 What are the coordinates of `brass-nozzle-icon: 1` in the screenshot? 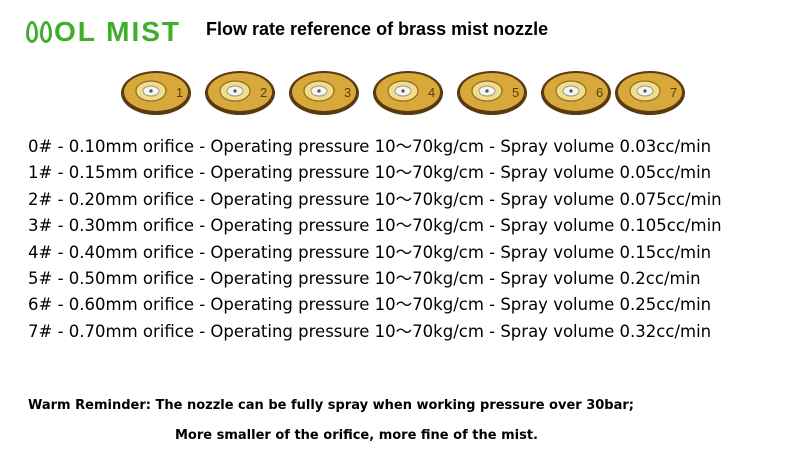 It's located at (156, 93).